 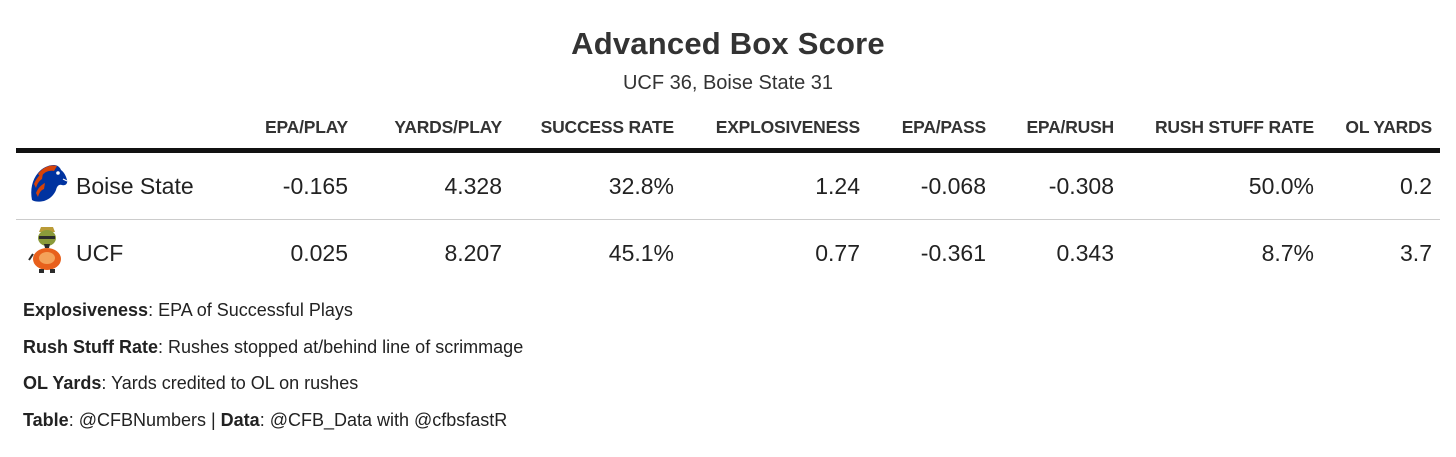 What do you see at coordinates (319, 252) in the screenshot?
I see `stat-cell: 0.025` at bounding box center [319, 252].